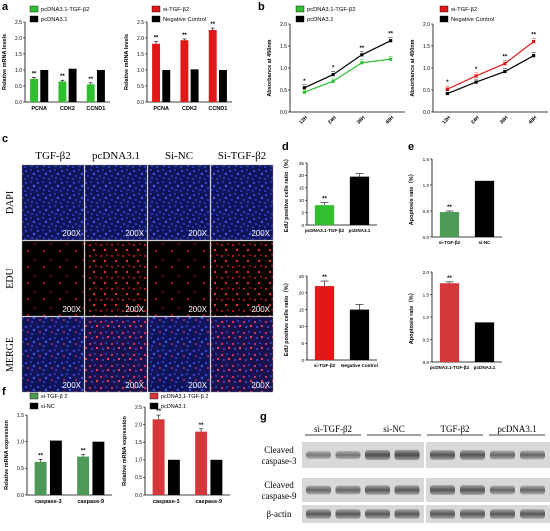 This screenshot has height=531, width=550. Describe the element at coordinates (156, 9) in the screenshot. I see `a-right-legend-swatch` at that location.